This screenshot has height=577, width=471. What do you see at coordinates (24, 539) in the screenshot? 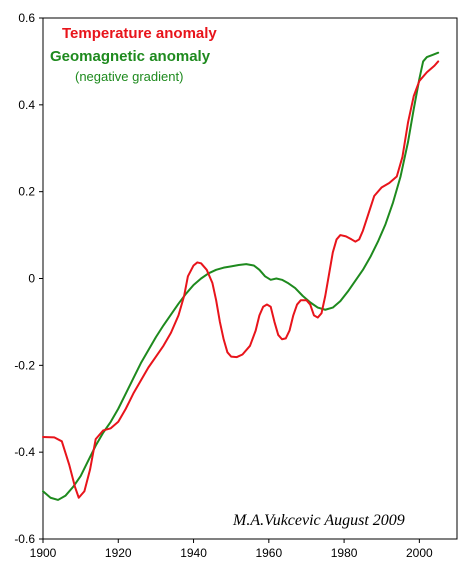
I see `y-tick-label: -0.6` at bounding box center [24, 539].